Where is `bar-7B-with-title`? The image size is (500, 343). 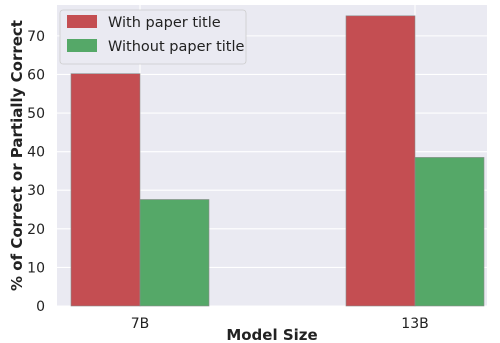
bar-7B-with-title is located at coordinates (105, 190).